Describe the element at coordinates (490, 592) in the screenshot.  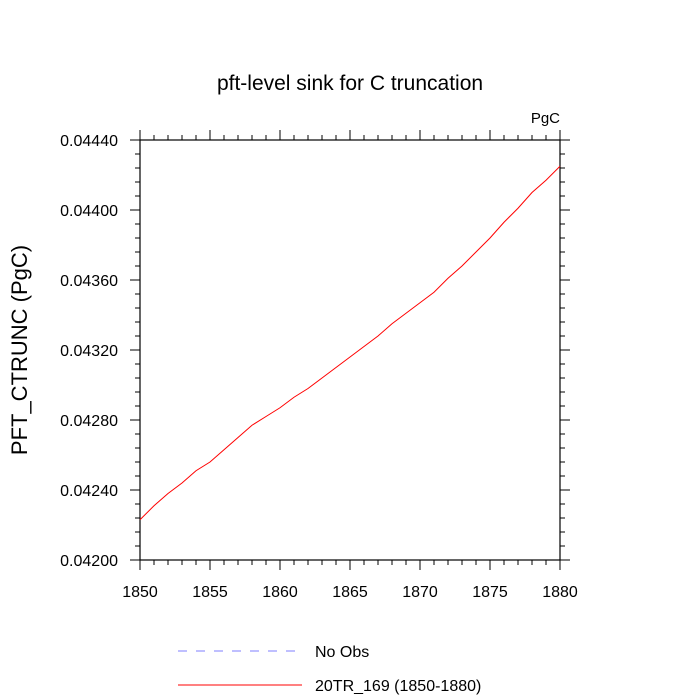
I see `x-tick-label: 1875` at that location.